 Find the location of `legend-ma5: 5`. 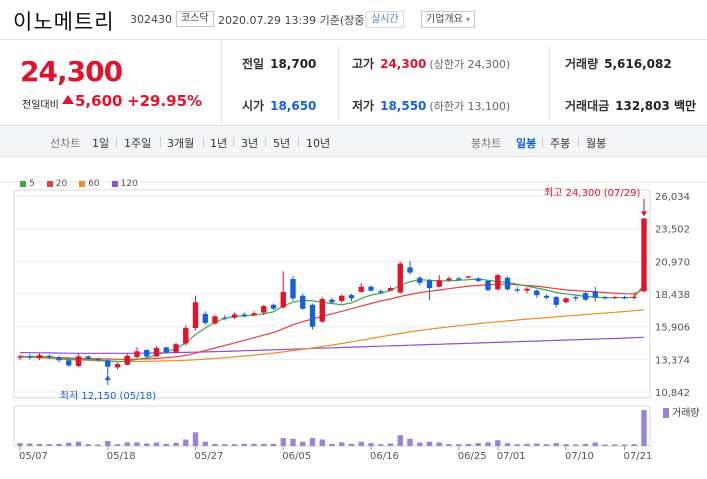

legend-ma5: 5 is located at coordinates (27, 184).